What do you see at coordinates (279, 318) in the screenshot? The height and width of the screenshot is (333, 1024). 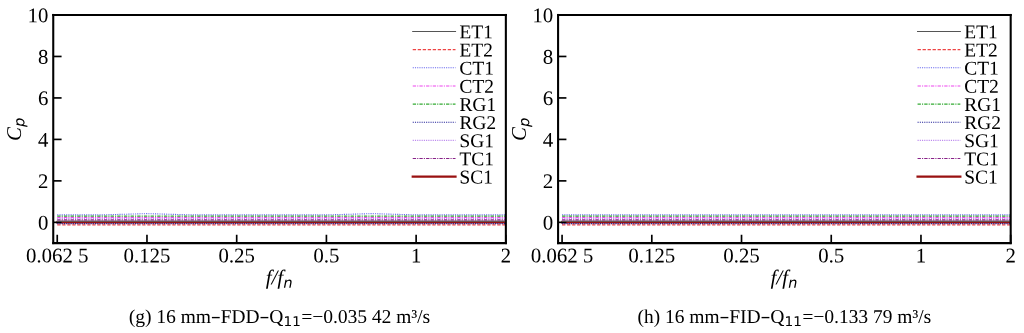 I see `text: (g) 16 mm–FDD–Q$_{11}$=−0.035 42 m³/s` at bounding box center [279, 318].